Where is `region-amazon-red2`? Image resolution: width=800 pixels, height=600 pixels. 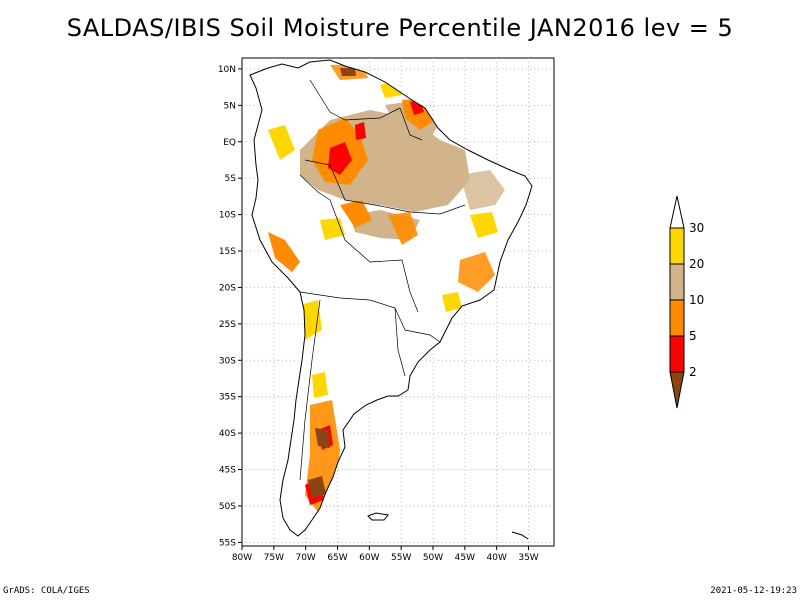 region-amazon-red2 is located at coordinates (360, 131).